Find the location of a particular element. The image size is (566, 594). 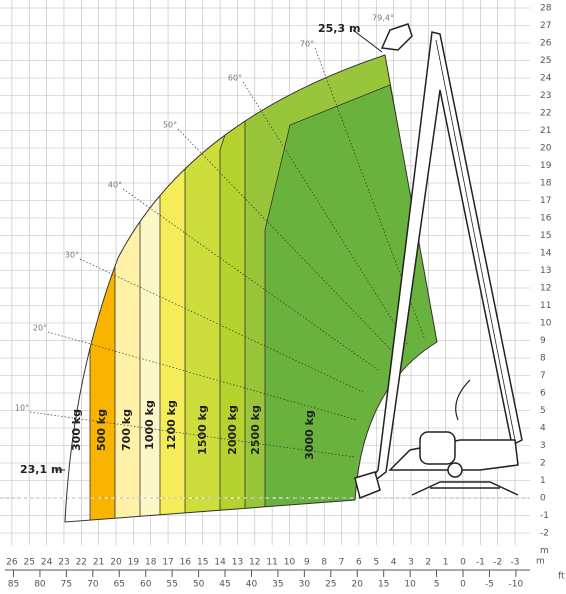

ft-tick-label: -10 is located at coordinates (516, 585).